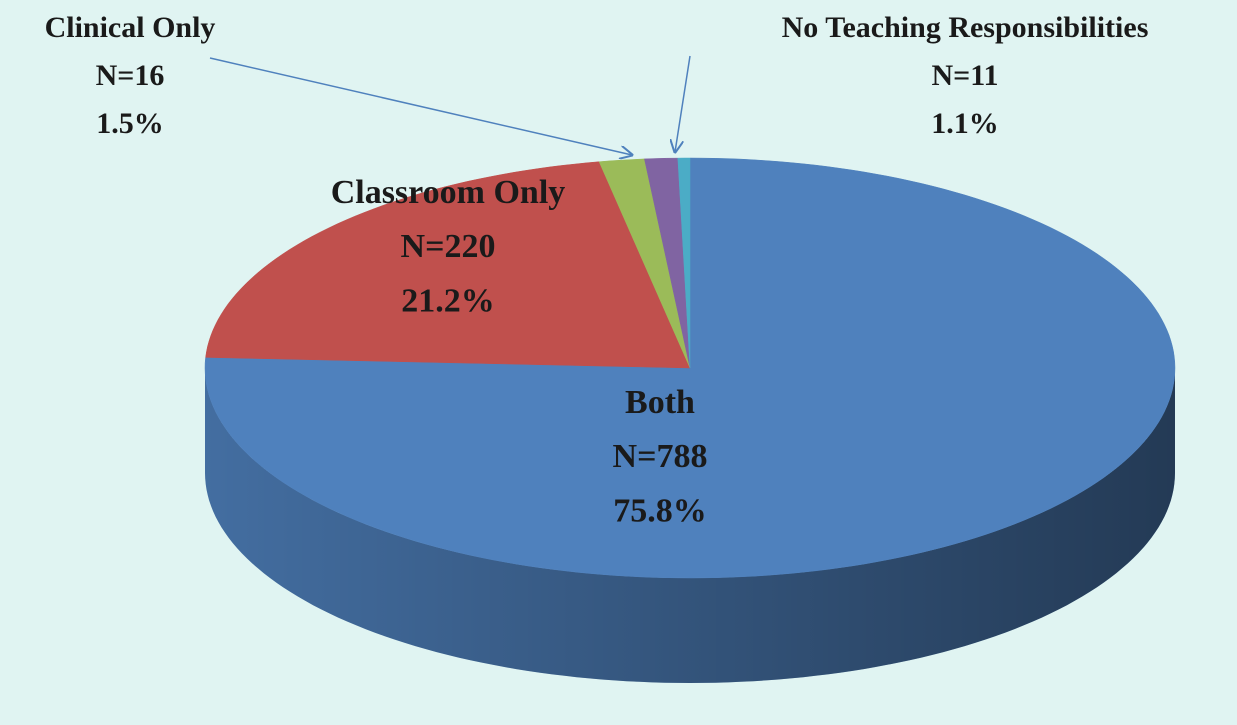 The width and height of the screenshot is (1237, 725). Describe the element at coordinates (130, 75) in the screenshot. I see `count-label: N=16` at that location.